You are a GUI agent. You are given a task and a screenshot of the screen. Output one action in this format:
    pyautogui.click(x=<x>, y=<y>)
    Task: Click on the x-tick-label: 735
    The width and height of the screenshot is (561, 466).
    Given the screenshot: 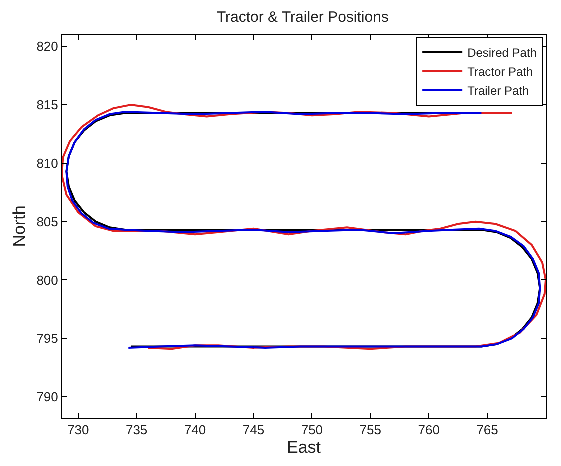 What is the action you would take?
    pyautogui.click(x=137, y=430)
    